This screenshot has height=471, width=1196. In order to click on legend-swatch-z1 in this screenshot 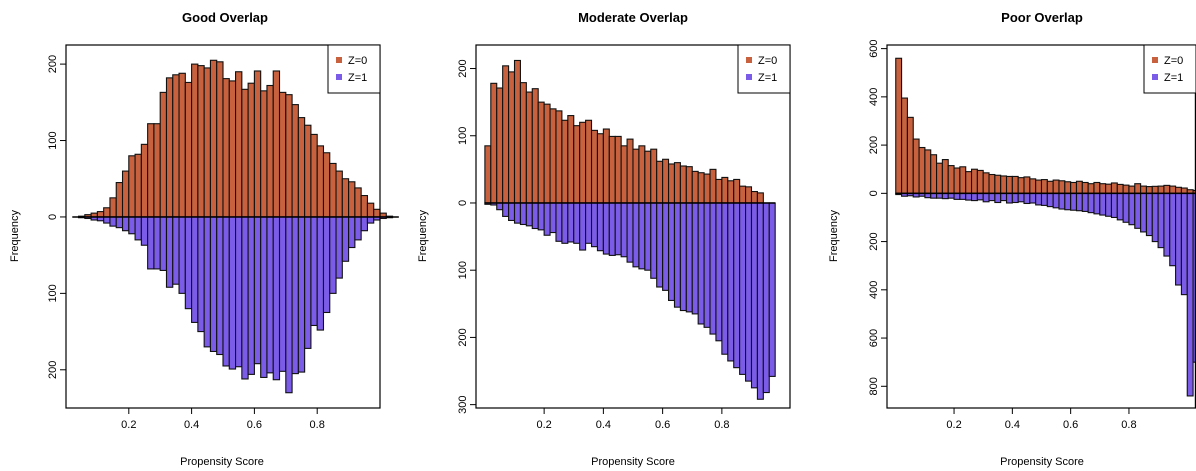, I will do `click(1155, 77)`.